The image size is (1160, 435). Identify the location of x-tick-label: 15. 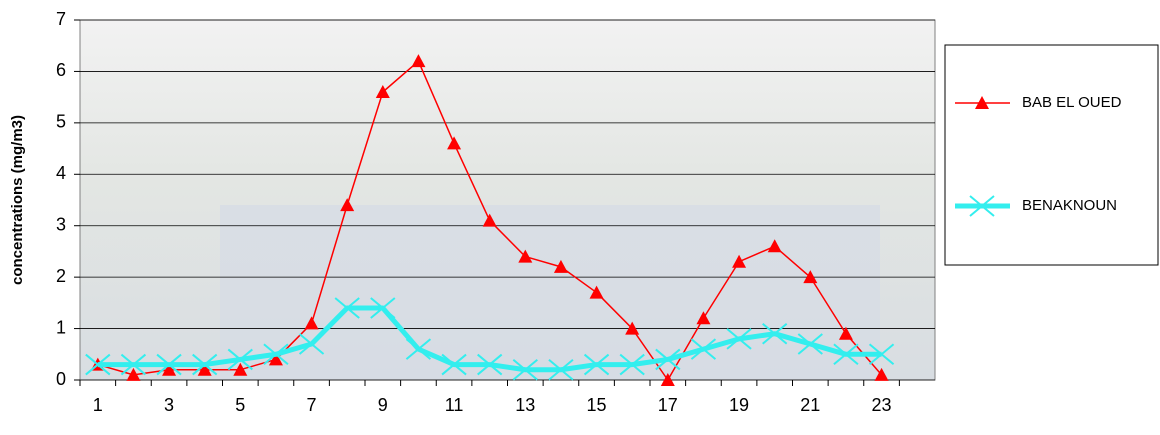
(597, 405).